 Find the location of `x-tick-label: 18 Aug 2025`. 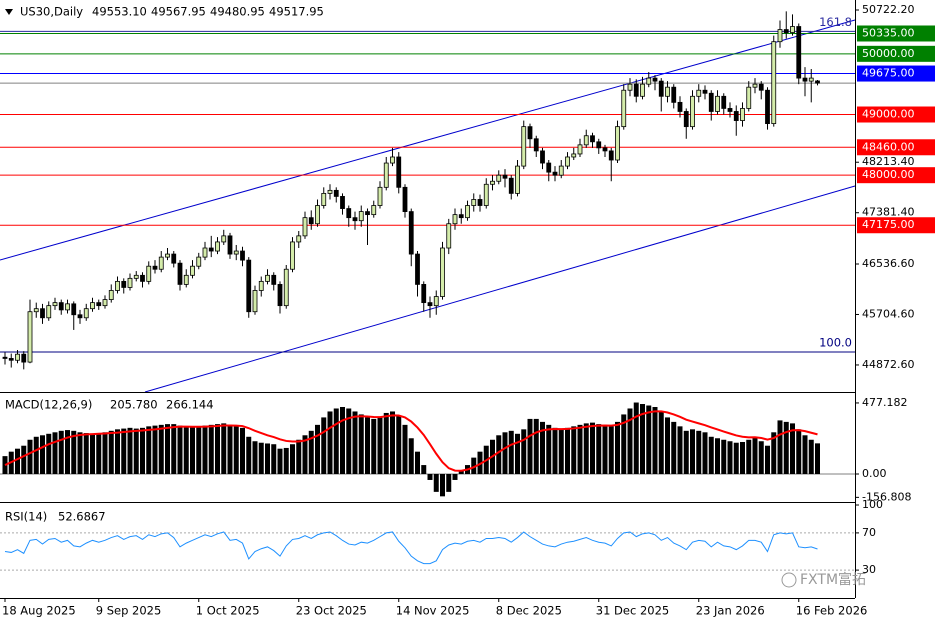

x-tick-label: 18 Aug 2025 is located at coordinates (39, 611).